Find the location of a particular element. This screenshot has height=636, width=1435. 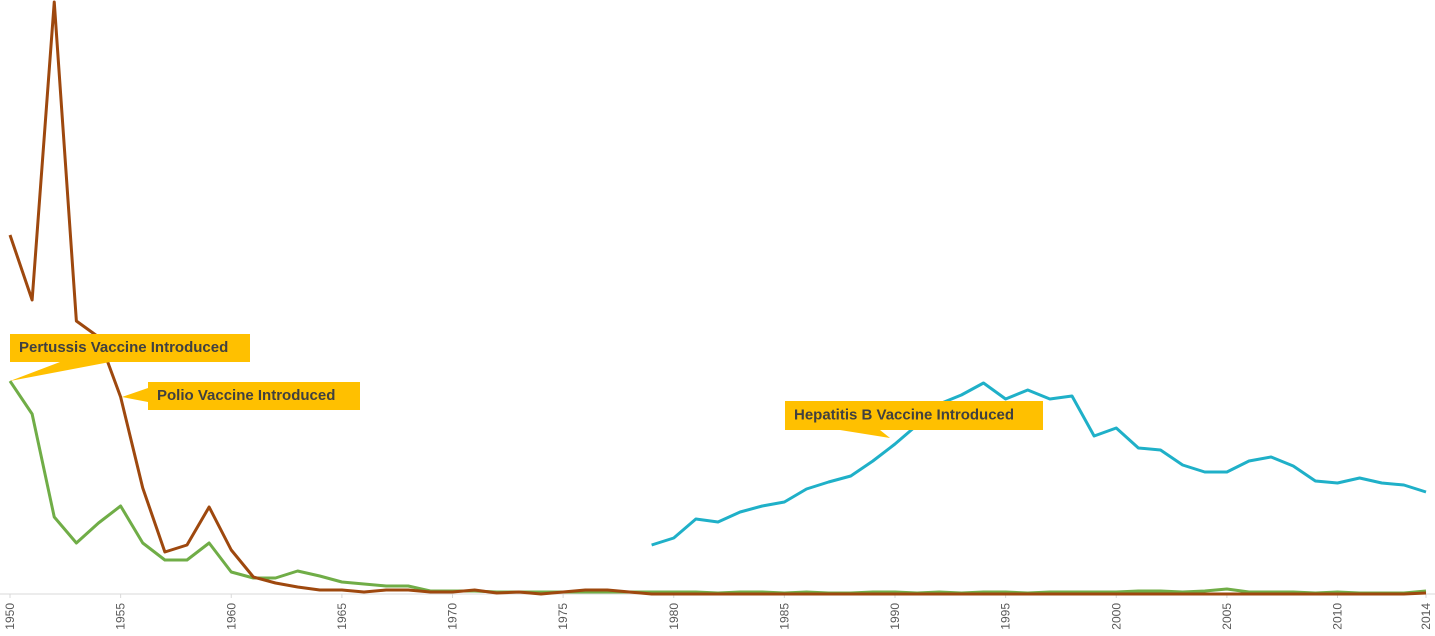

x-tick-label: 2014 is located at coordinates (1426, 616).